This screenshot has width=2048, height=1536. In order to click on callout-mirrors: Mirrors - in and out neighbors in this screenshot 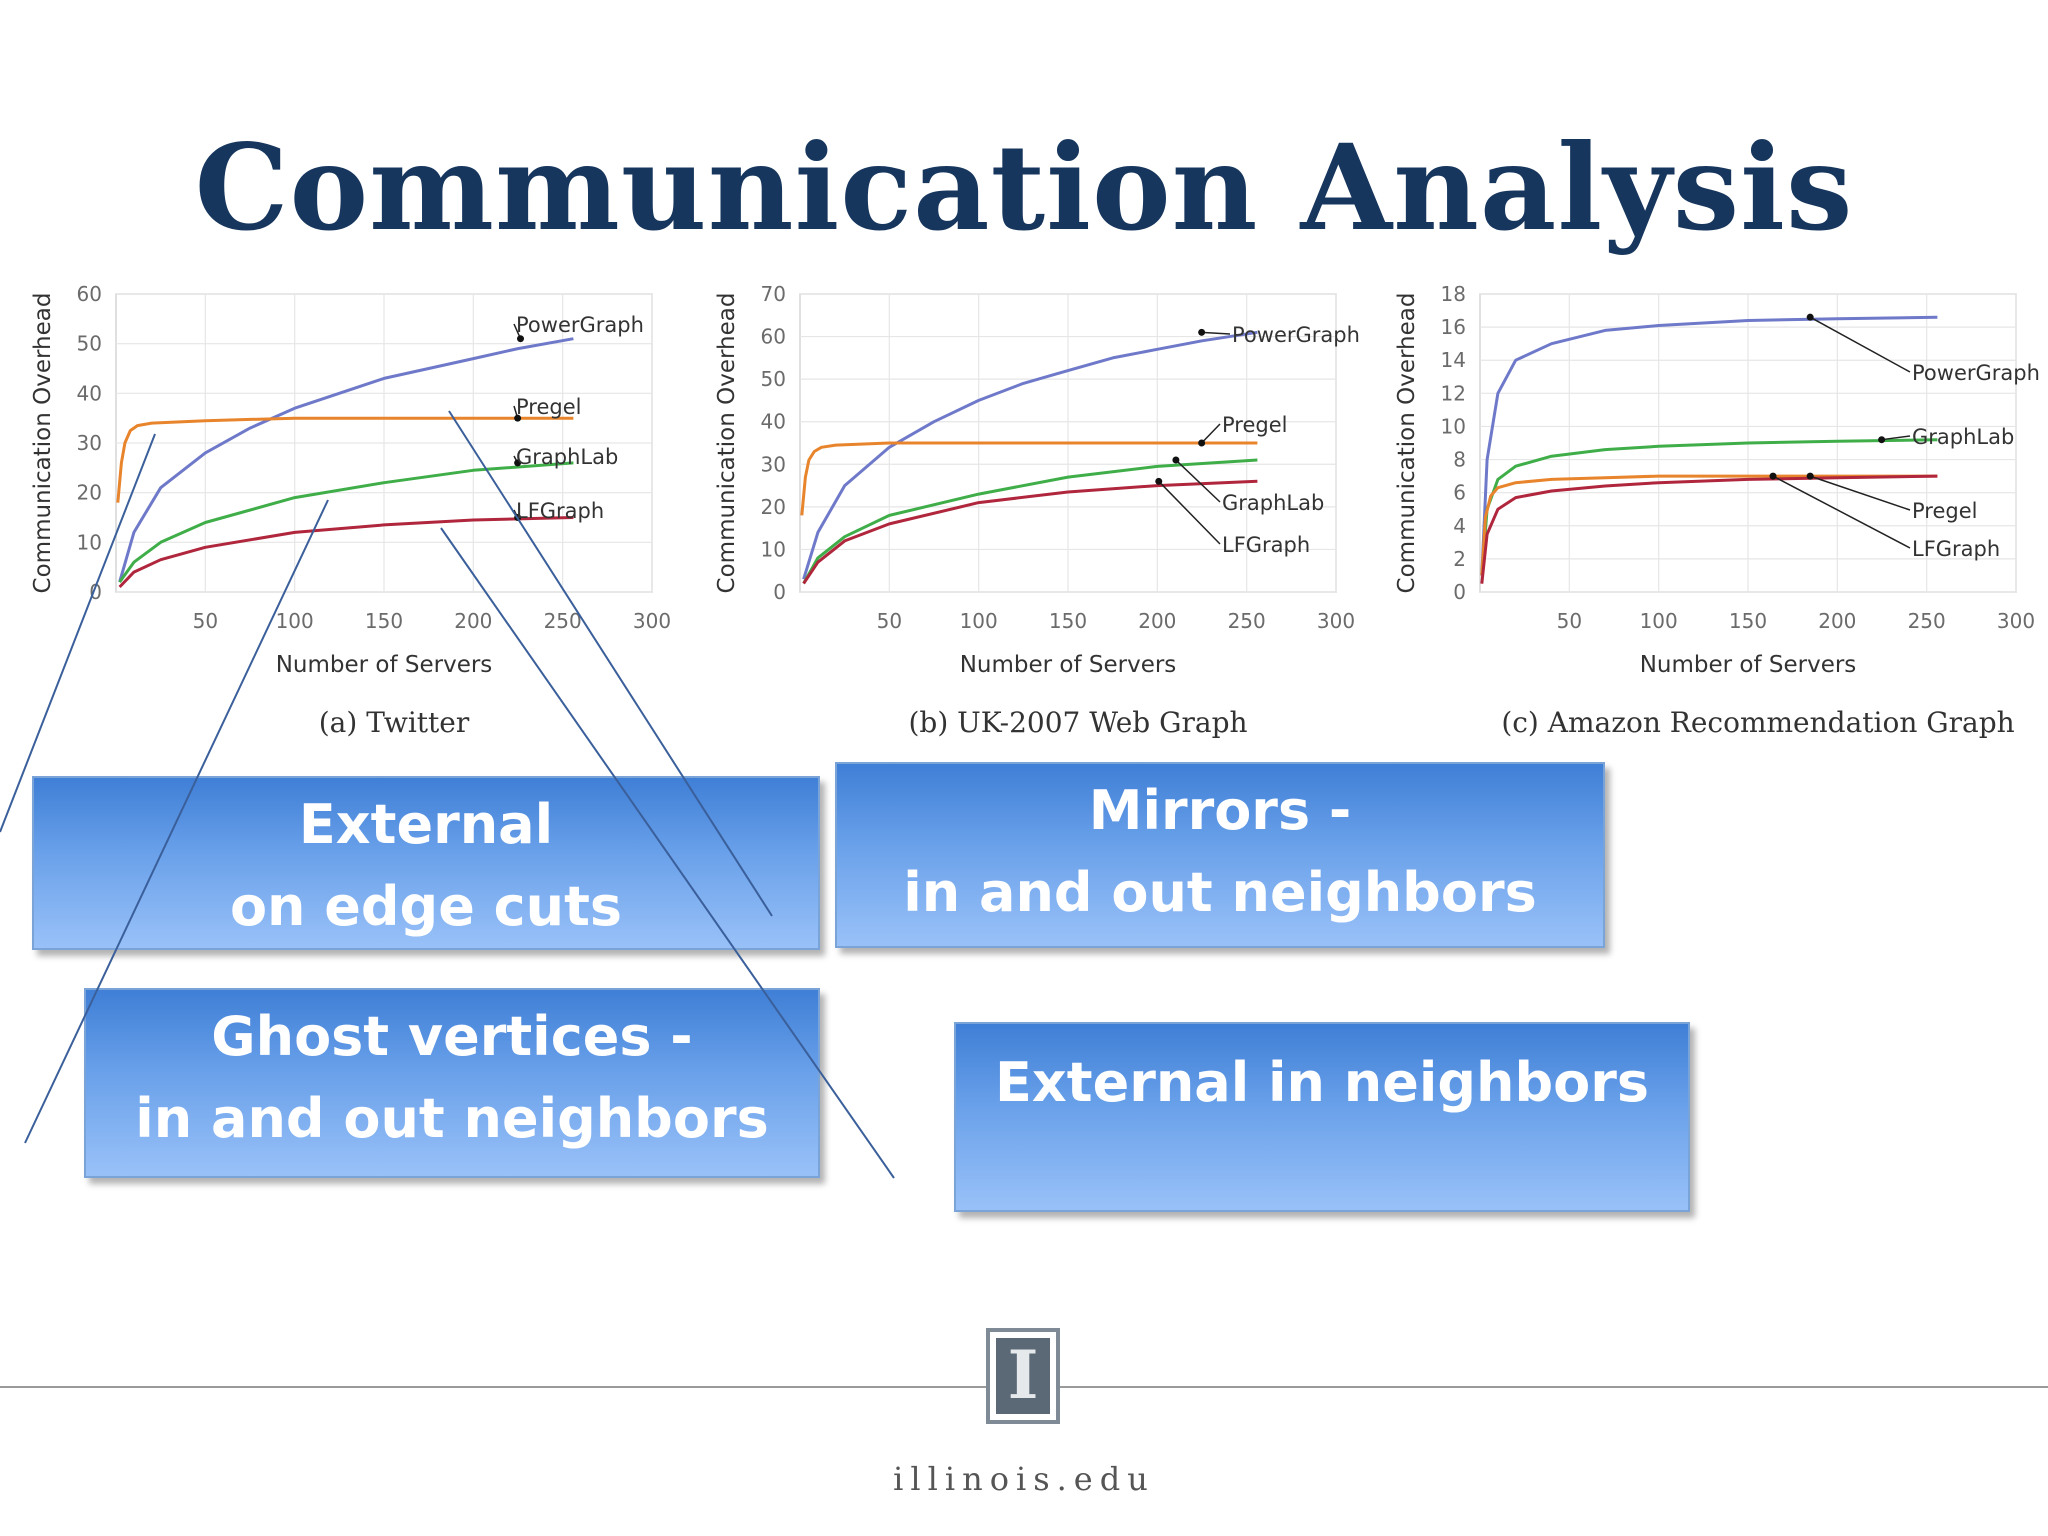, I will do `click(1220, 855)`.